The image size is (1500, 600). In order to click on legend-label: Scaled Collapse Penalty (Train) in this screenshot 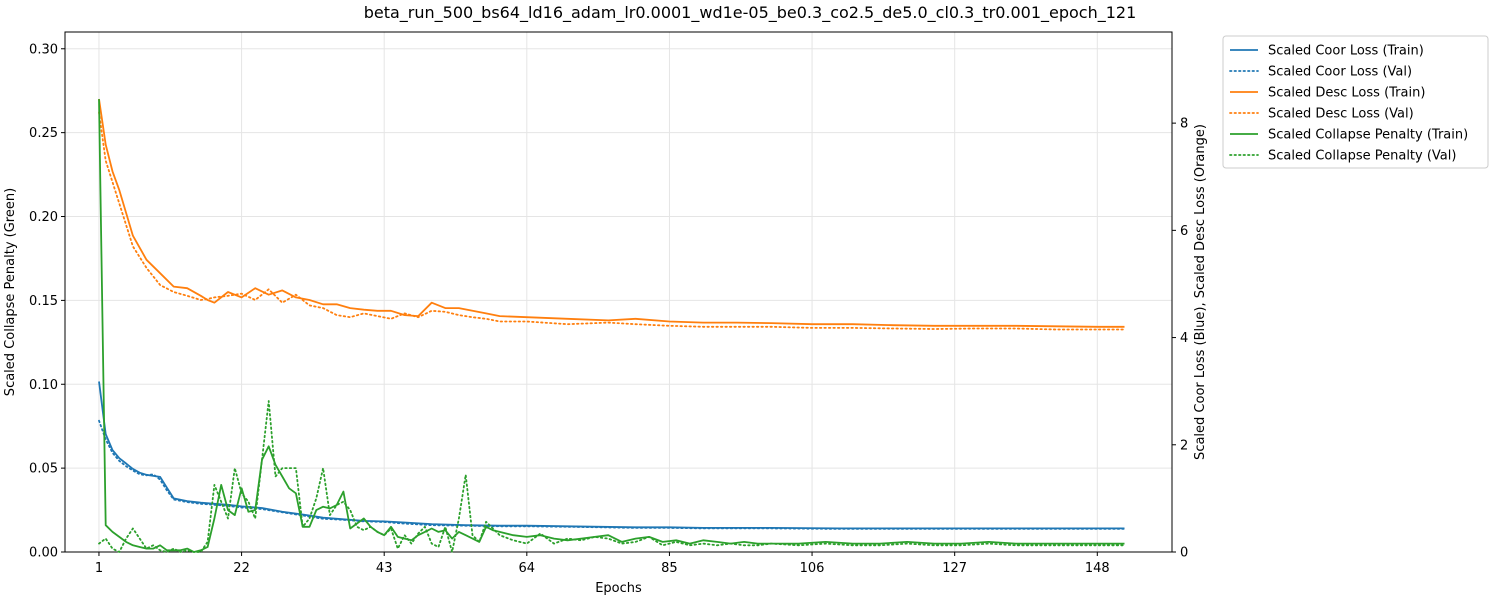, I will do `click(1368, 135)`.